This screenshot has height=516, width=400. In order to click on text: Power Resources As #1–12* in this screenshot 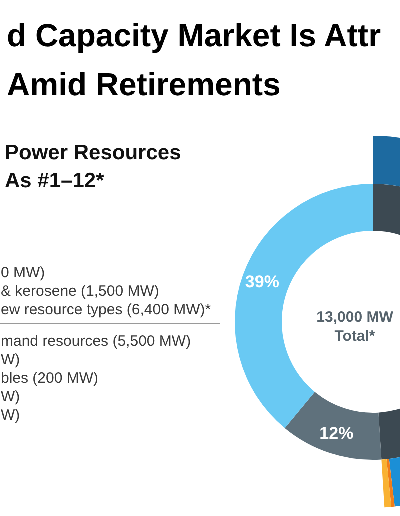, I will do `click(93, 167)`.